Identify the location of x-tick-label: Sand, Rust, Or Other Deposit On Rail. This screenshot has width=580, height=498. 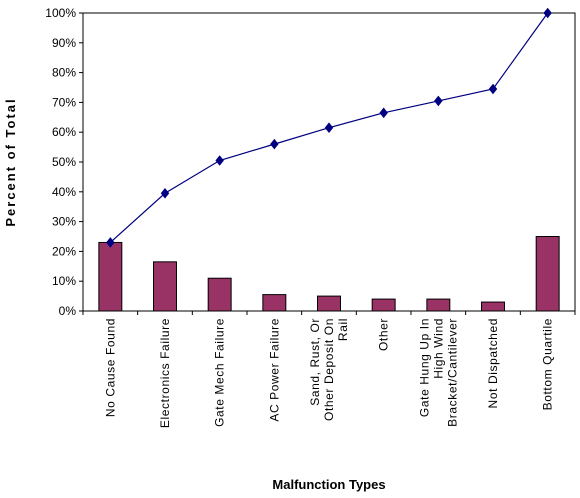
(329, 369).